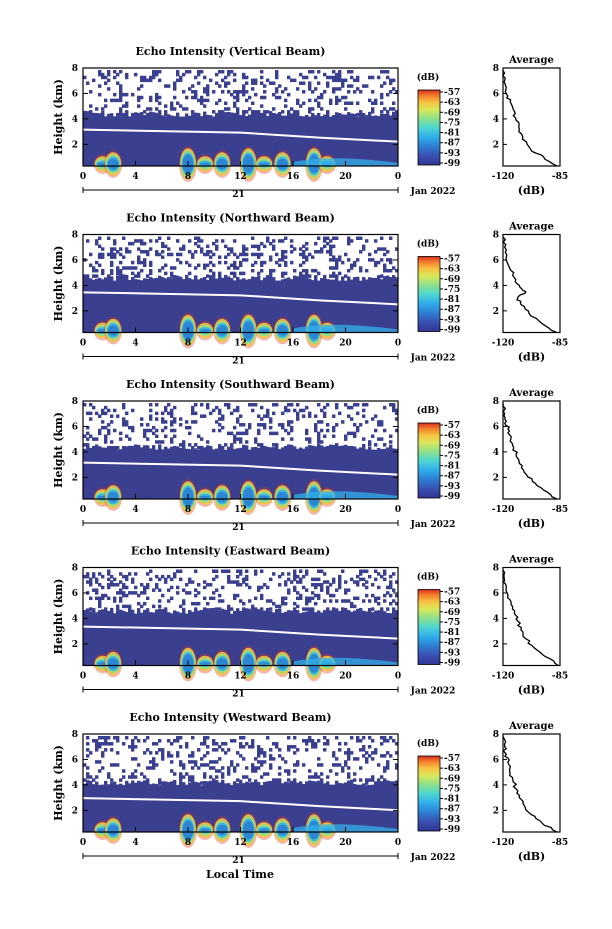 The image size is (612, 929). What do you see at coordinates (452, 113) in the screenshot?
I see `colorbar-tick-label: -69` at bounding box center [452, 113].